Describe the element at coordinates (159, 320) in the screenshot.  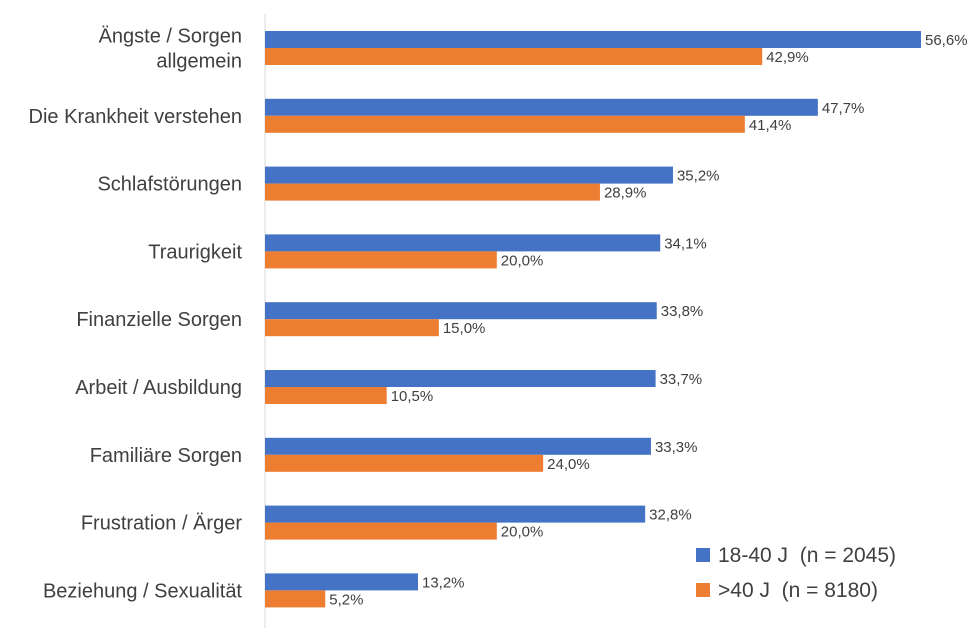
I see `category-label: Finanzielle Sorgen` at that location.